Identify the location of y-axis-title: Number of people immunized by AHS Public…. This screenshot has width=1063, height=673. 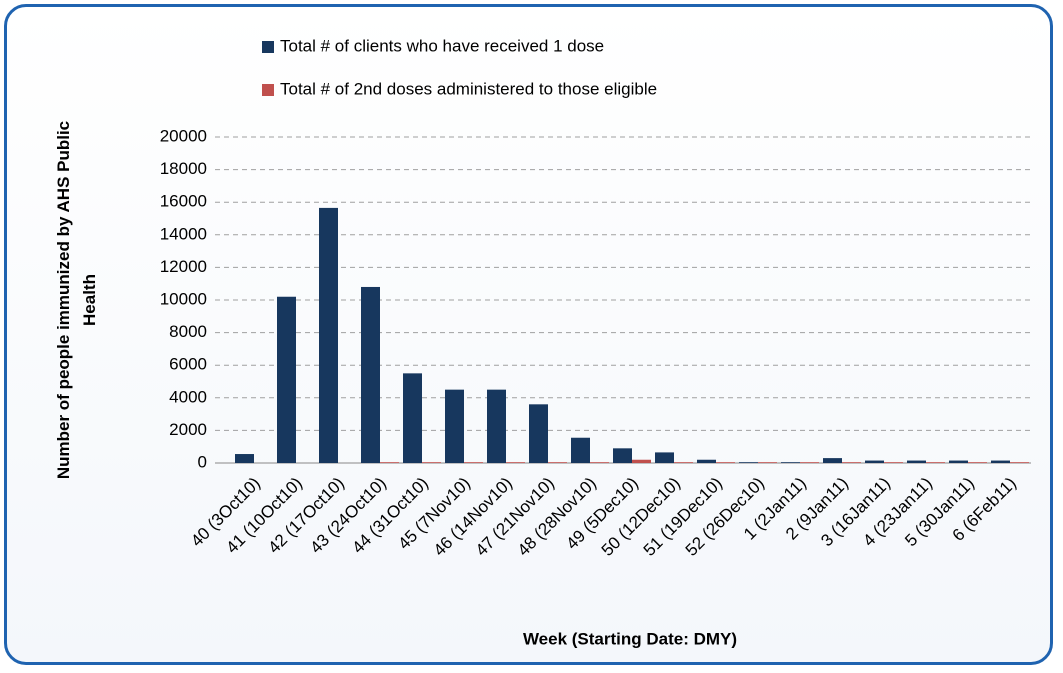
(76, 300).